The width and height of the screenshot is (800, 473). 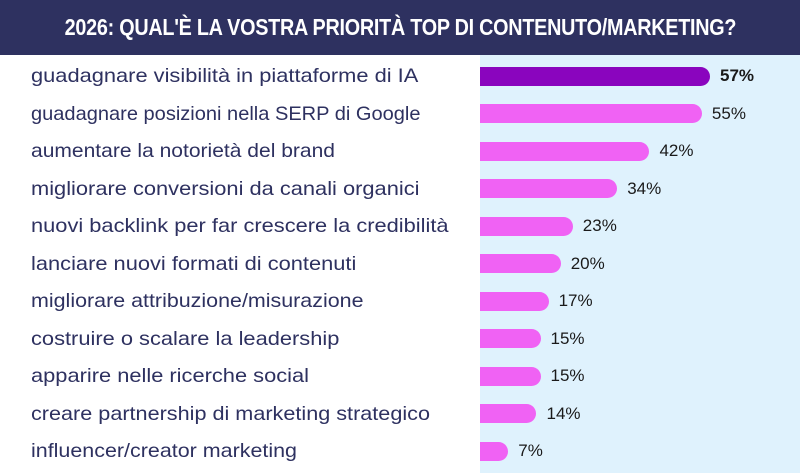 I want to click on value-label: 23%, so click(x=599, y=225).